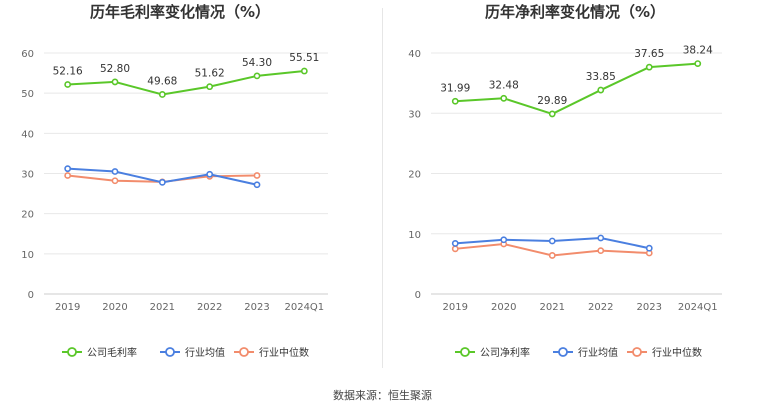 The width and height of the screenshot is (765, 413). What do you see at coordinates (304, 58) in the screenshot?
I see `data-label: 55.51` at bounding box center [304, 58].